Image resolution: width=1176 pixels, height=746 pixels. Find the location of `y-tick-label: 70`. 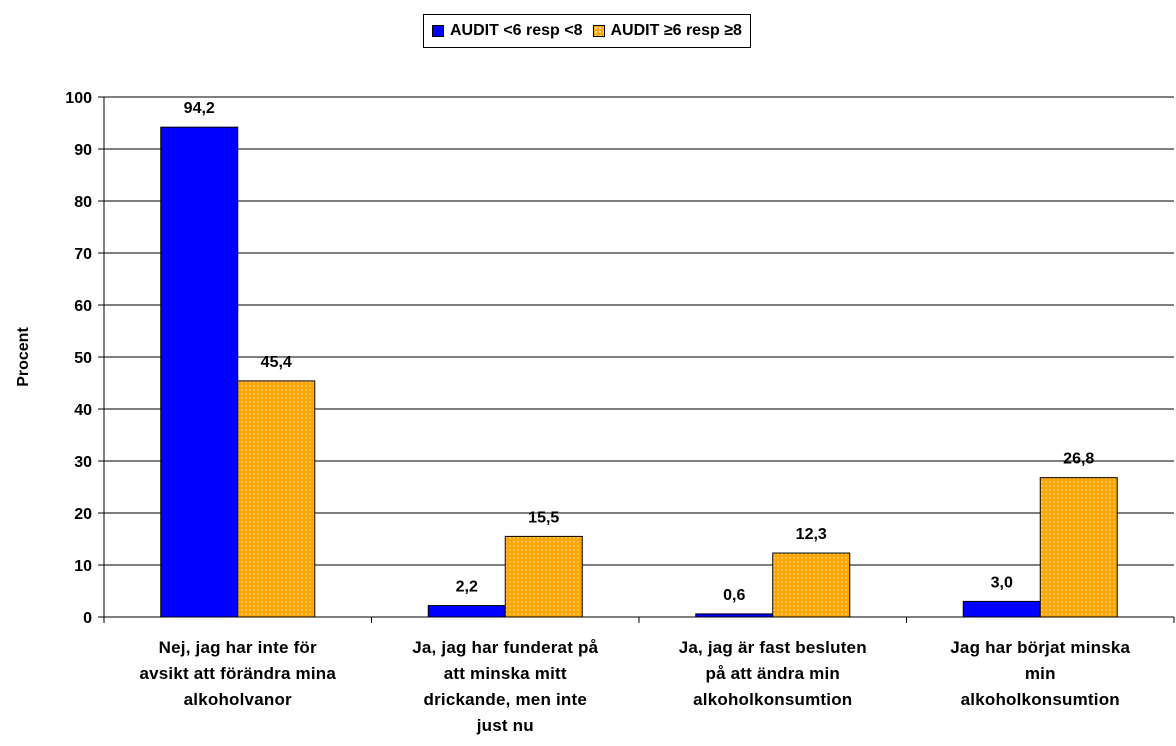

y-tick-label: 70 is located at coordinates (83, 254).